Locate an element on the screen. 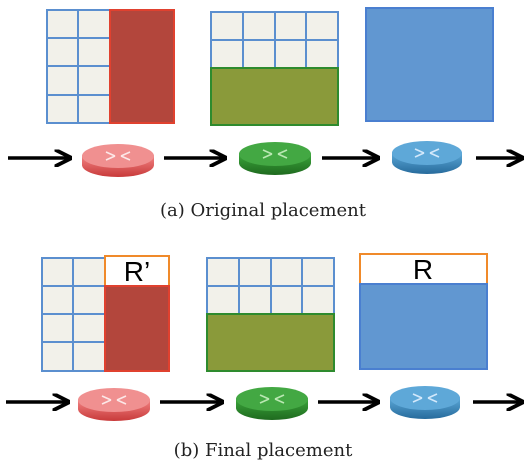 The height and width of the screenshot is (470, 526). flow-row-b is located at coordinates (264, 403).